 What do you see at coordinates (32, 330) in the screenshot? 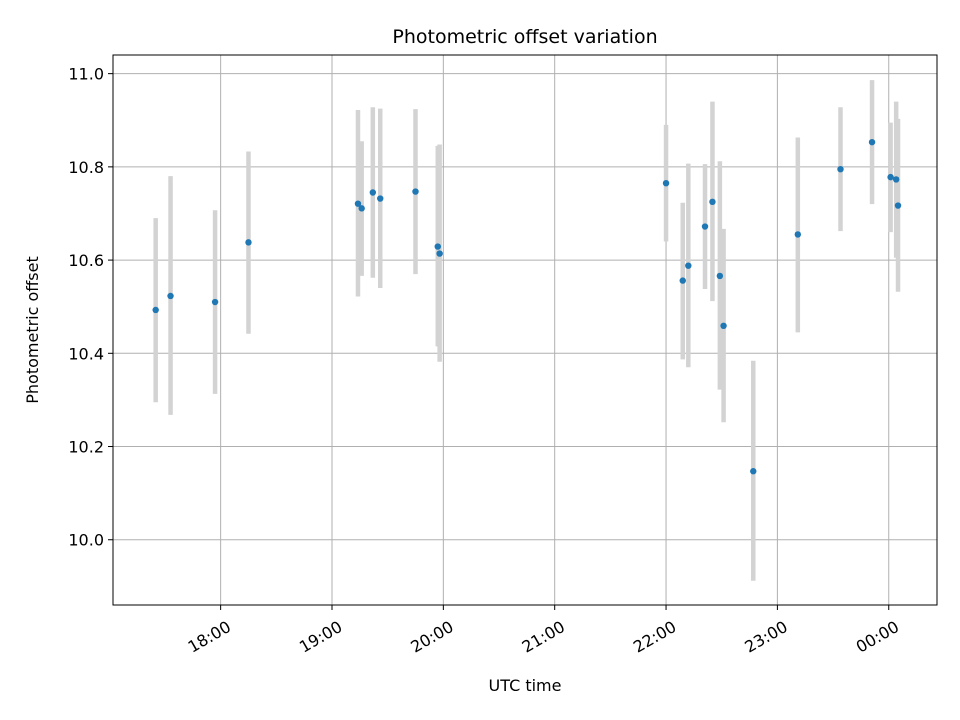
I see `y-axis-title: Photometric offset` at bounding box center [32, 330].